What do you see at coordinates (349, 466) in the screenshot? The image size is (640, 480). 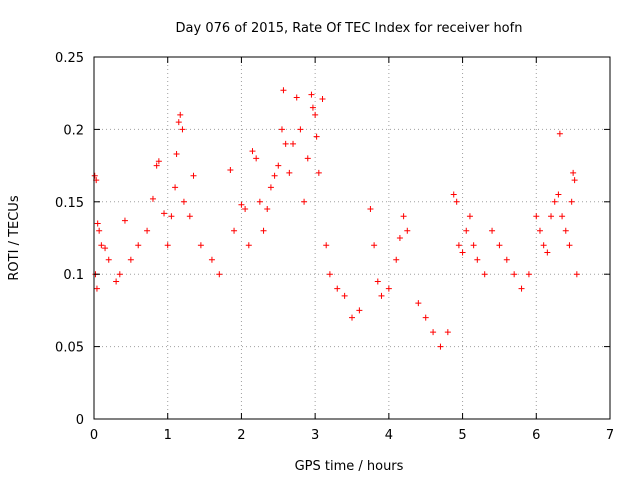 I see `x-axis-label: GPS time / hours` at bounding box center [349, 466].